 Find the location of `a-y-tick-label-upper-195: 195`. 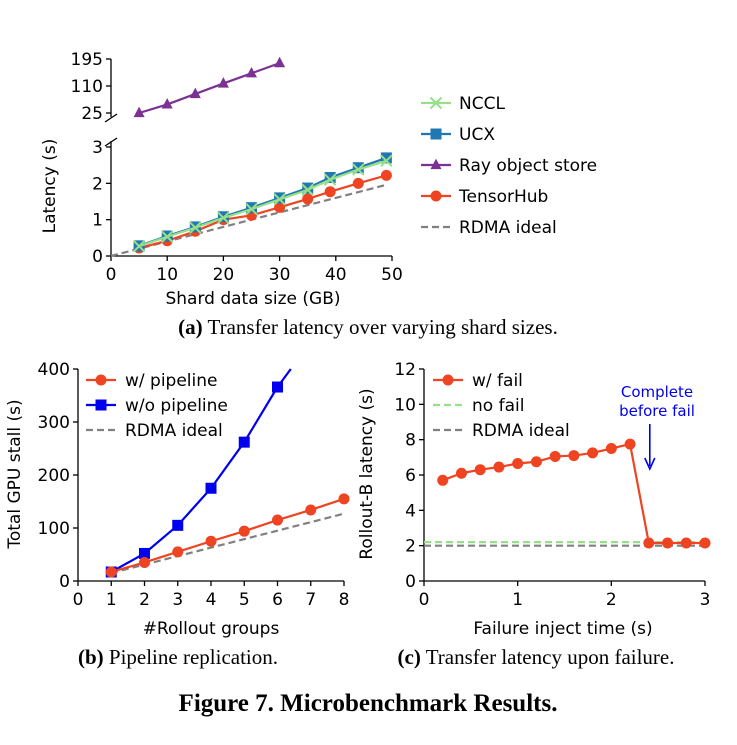

a-y-tick-label-upper-195: 195 is located at coordinates (87, 60).